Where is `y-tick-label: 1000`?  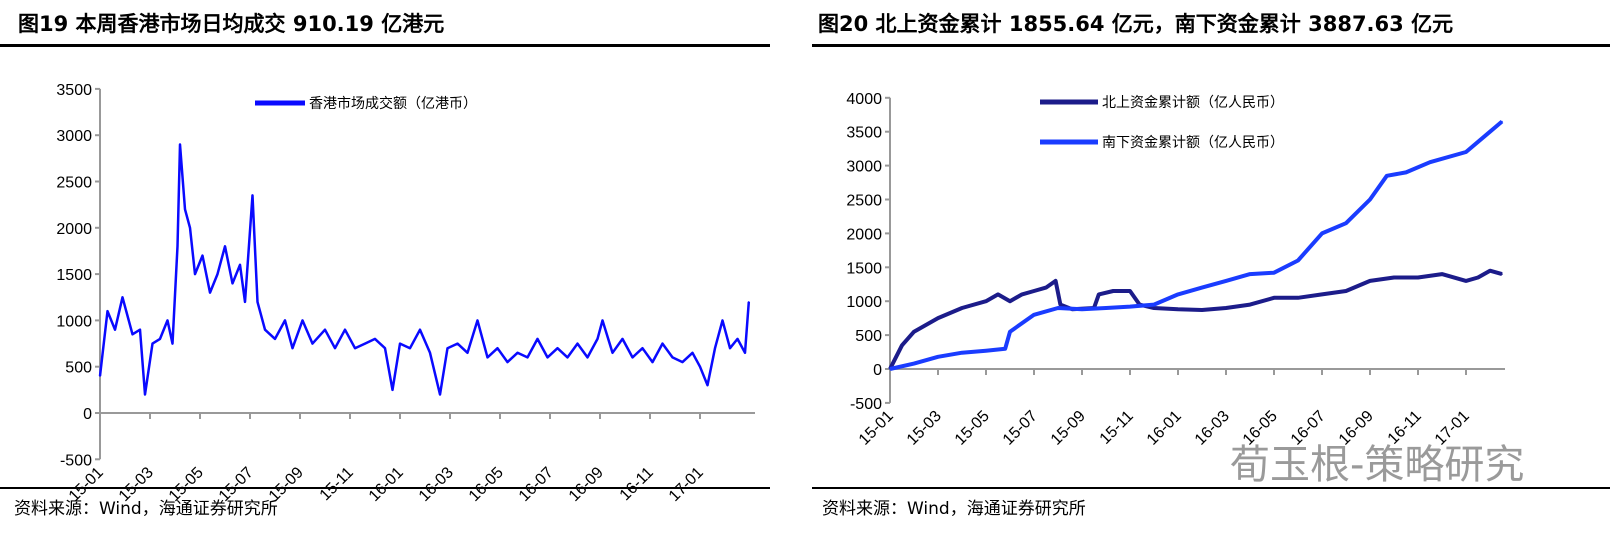 y-tick-label: 1000 is located at coordinates (74, 321).